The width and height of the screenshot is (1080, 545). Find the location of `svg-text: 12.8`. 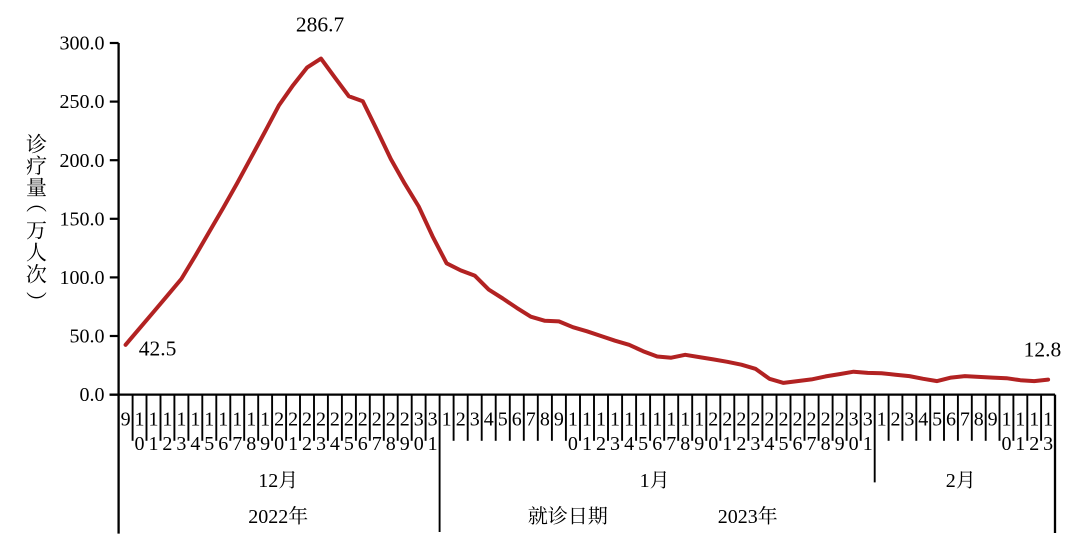

svg-text: 12.8 is located at coordinates (1043, 349).